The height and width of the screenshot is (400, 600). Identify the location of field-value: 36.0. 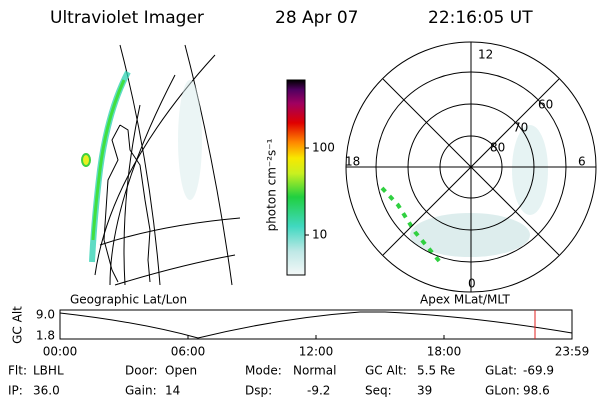
(46, 391).